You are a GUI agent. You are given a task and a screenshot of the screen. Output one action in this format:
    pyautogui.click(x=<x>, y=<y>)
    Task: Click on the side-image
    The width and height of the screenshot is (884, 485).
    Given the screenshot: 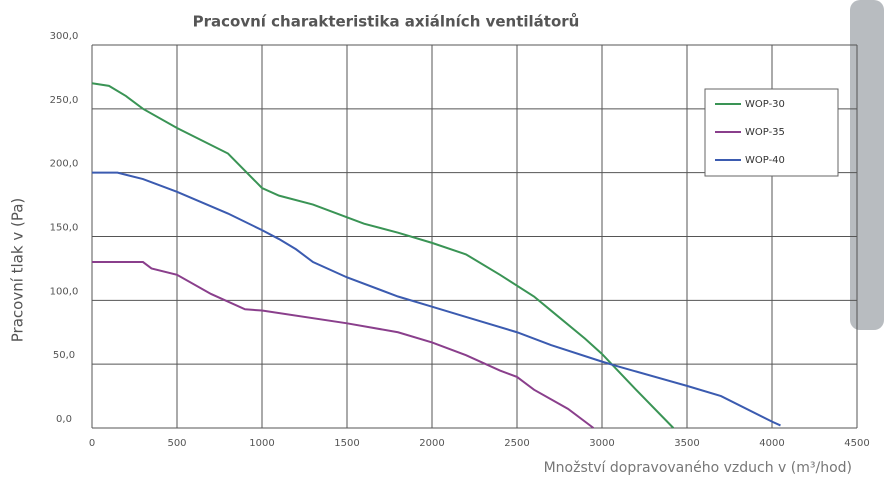 What is the action you would take?
    pyautogui.click(x=867, y=165)
    